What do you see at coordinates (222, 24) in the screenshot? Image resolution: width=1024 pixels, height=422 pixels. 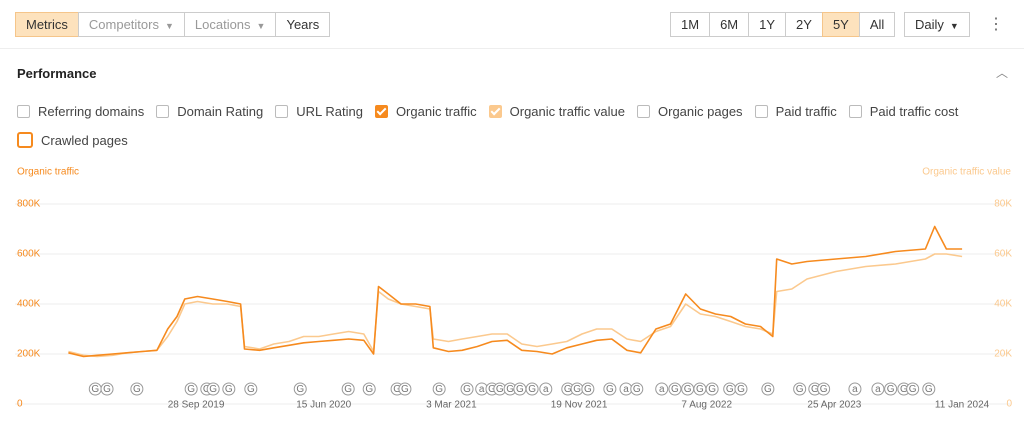 I see `tab-label: Locations` at bounding box center [222, 24].